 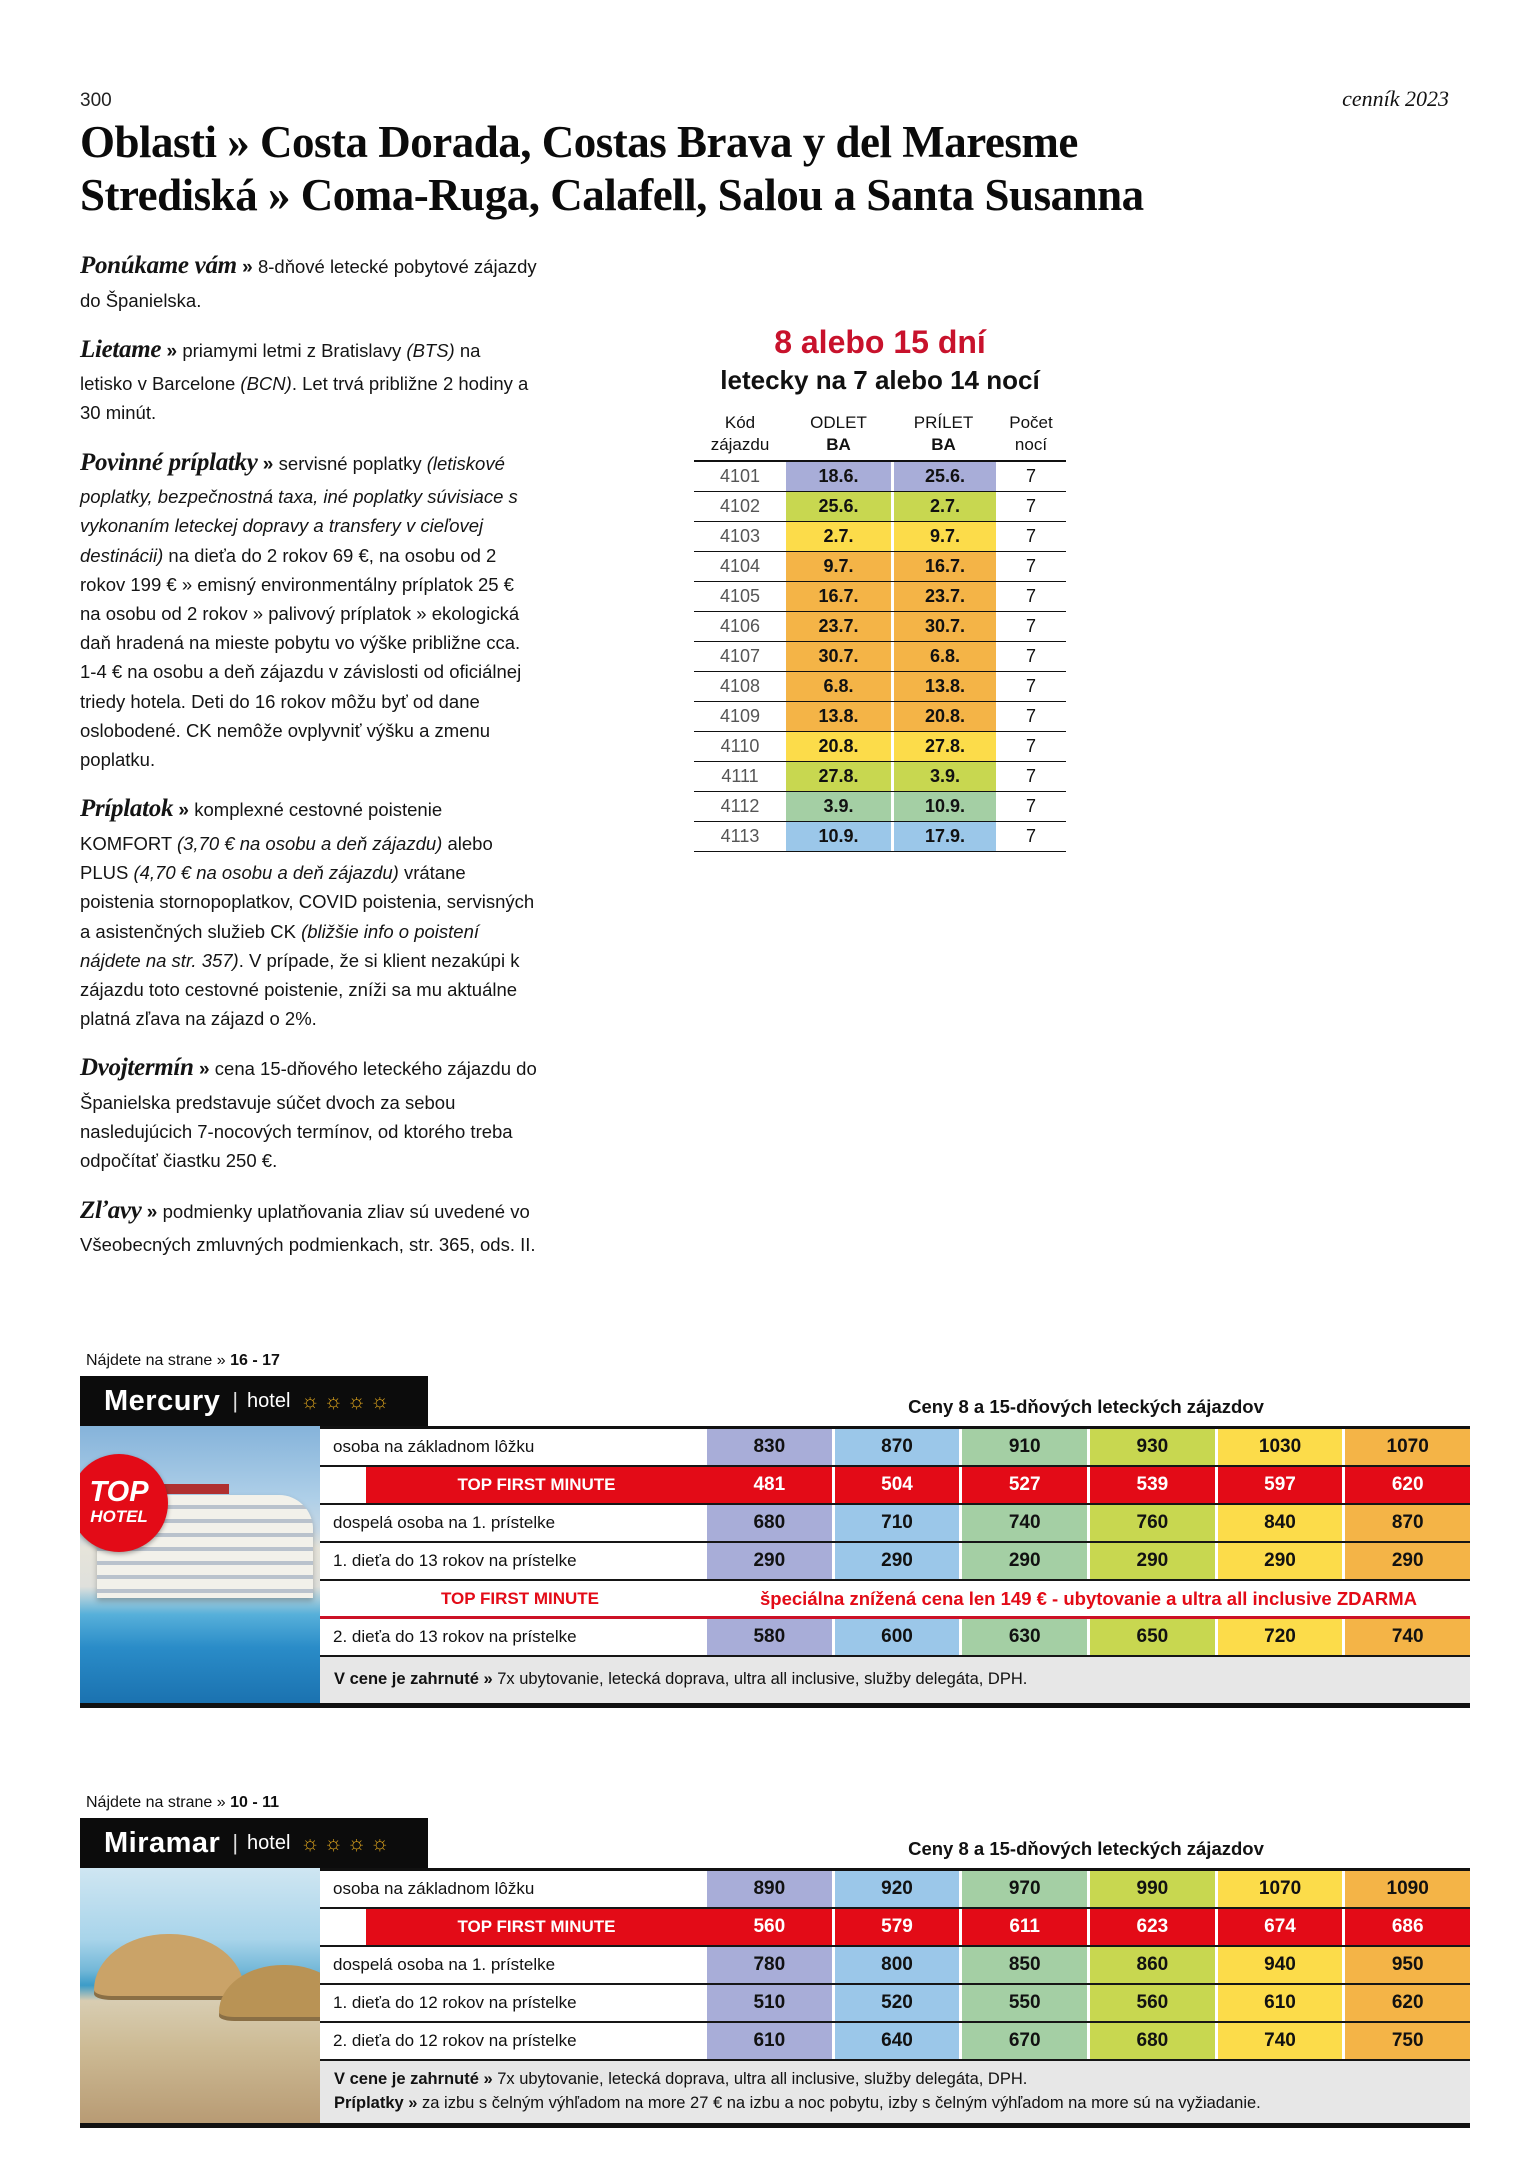 I want to click on price-cell: 780, so click(x=769, y=1965).